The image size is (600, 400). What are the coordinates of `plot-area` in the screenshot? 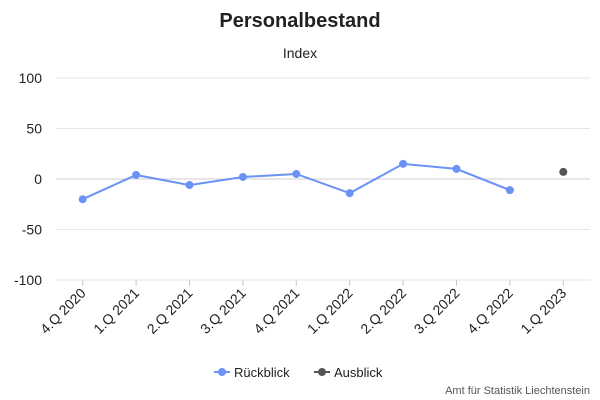 It's located at (323, 181).